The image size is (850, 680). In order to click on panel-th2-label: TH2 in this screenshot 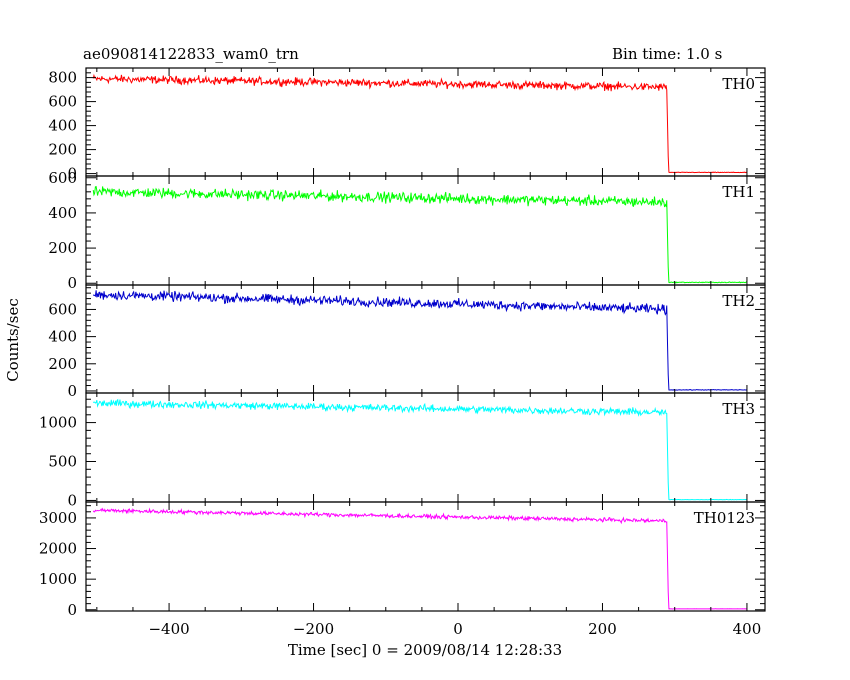, I will do `click(738, 301)`.